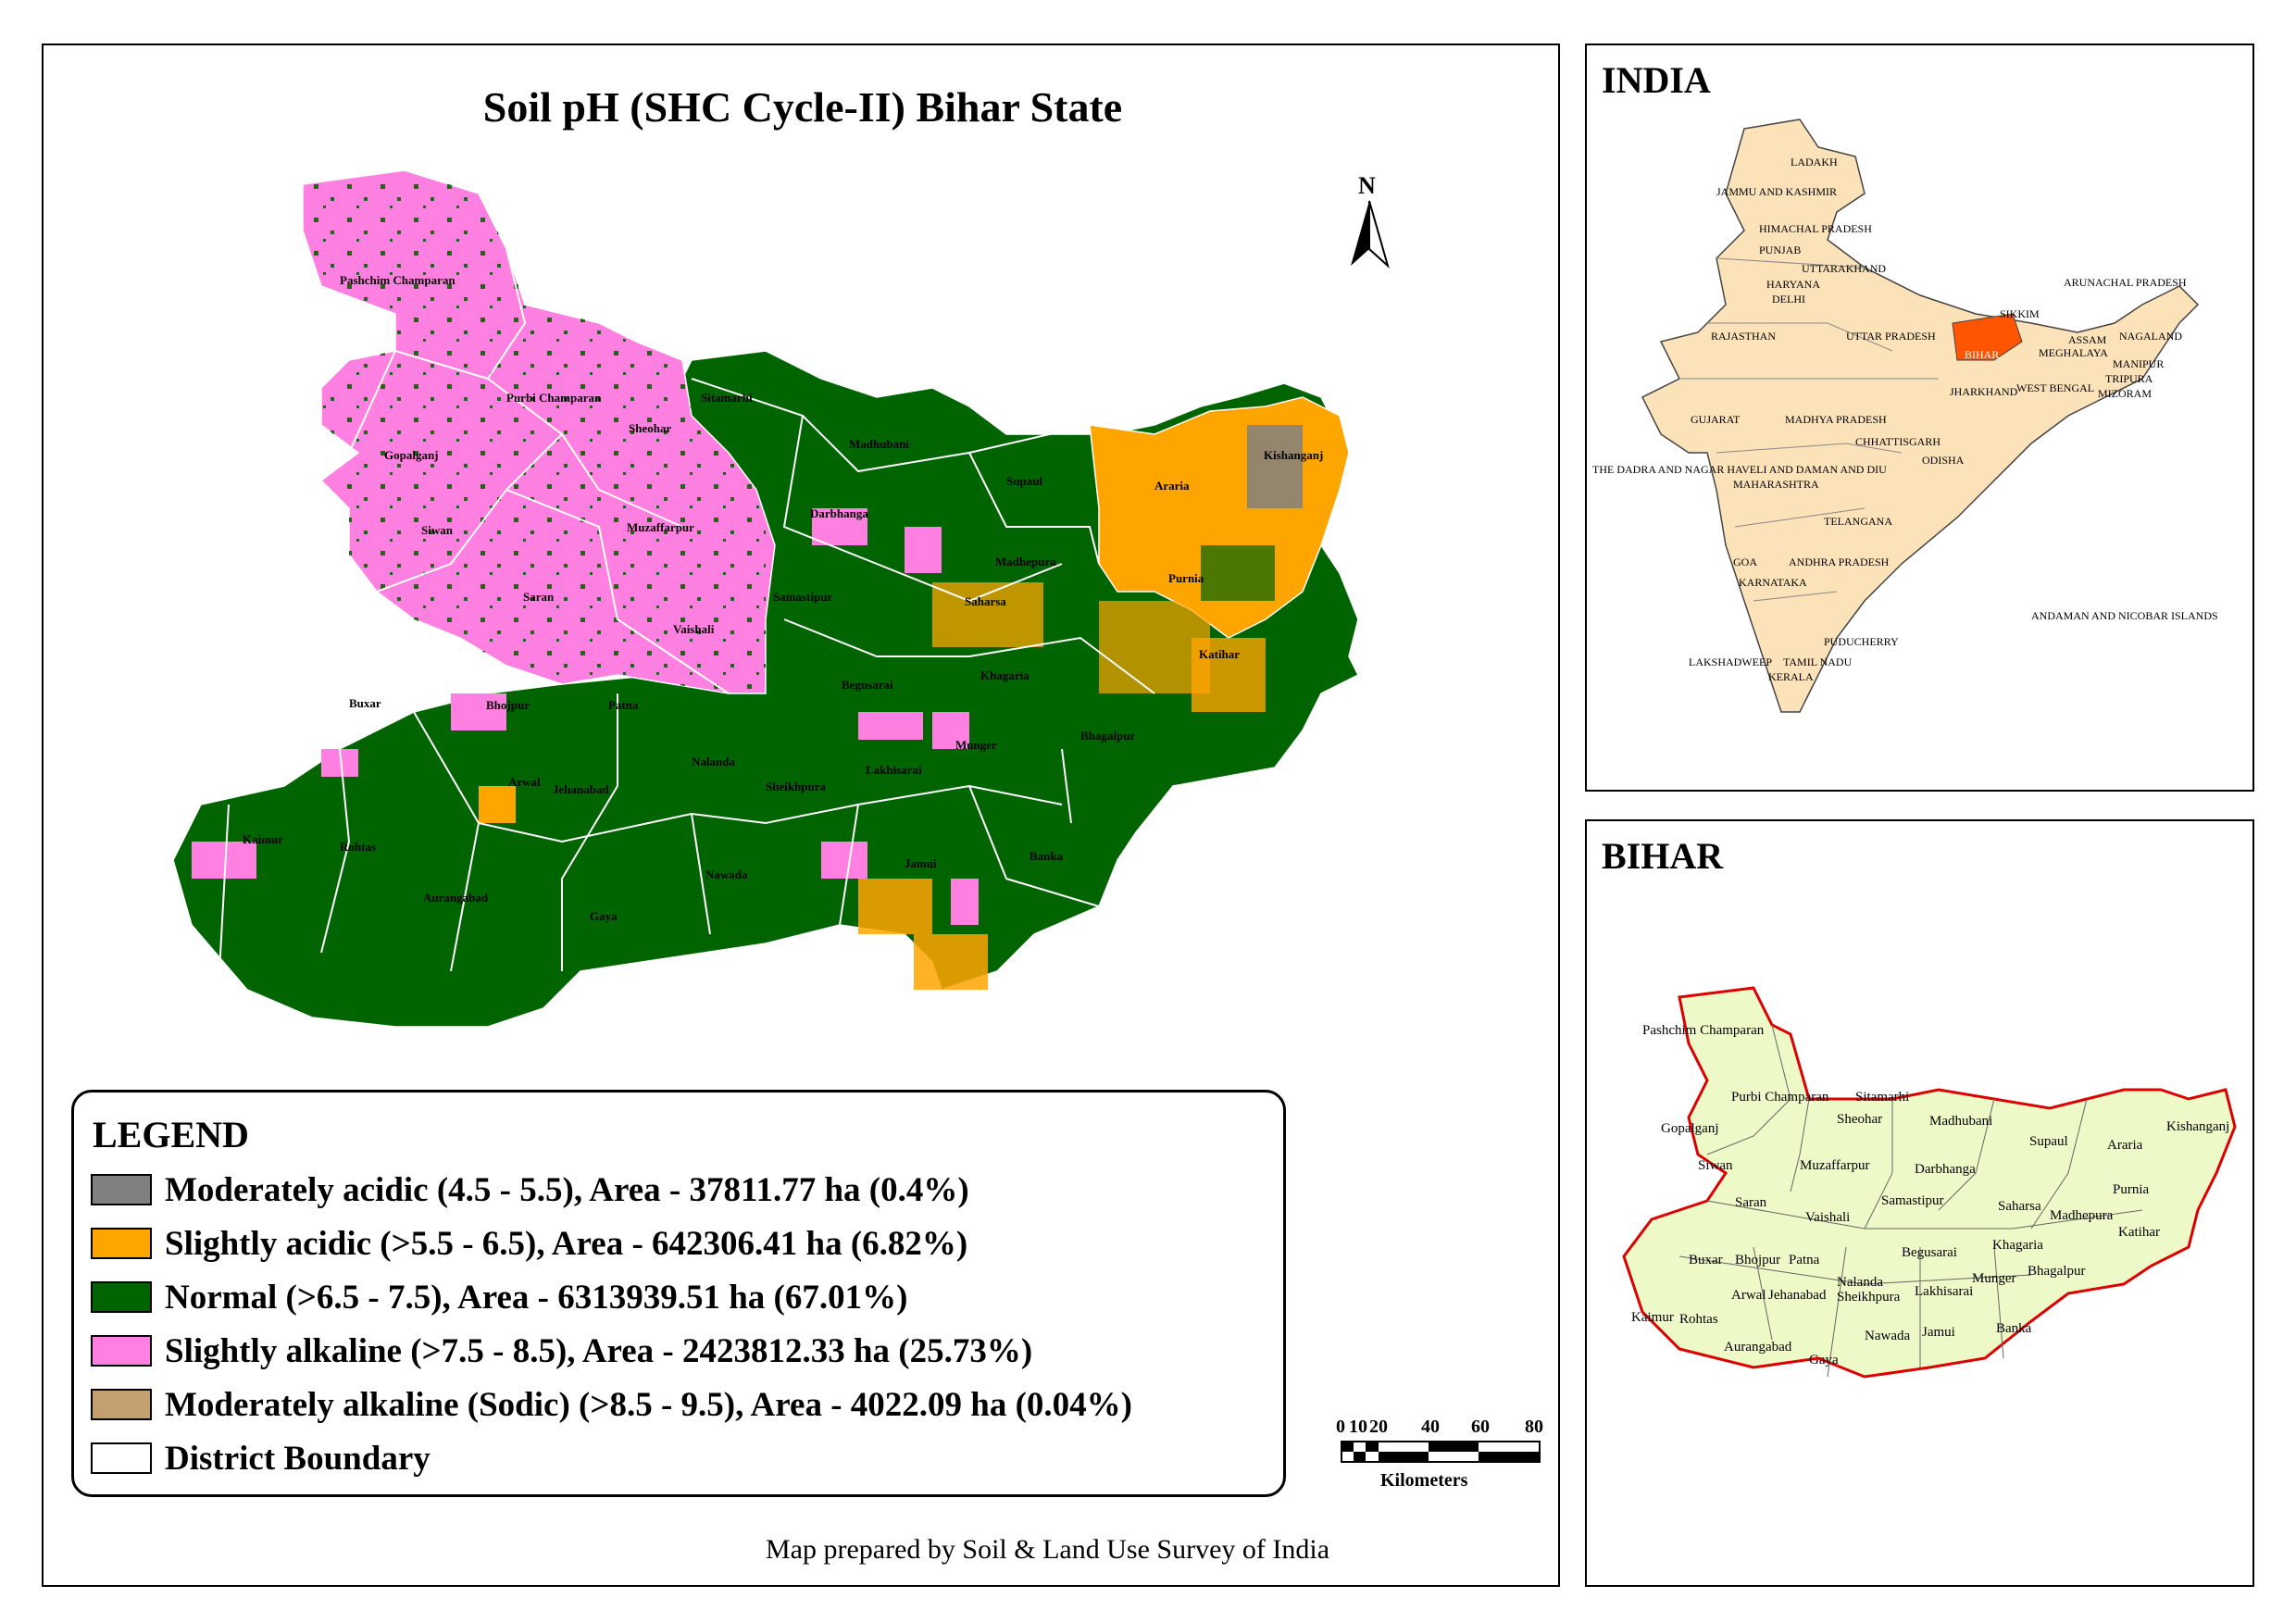  Describe the element at coordinates (1706, 1260) in the screenshot. I see `district-label: Buxar` at that location.